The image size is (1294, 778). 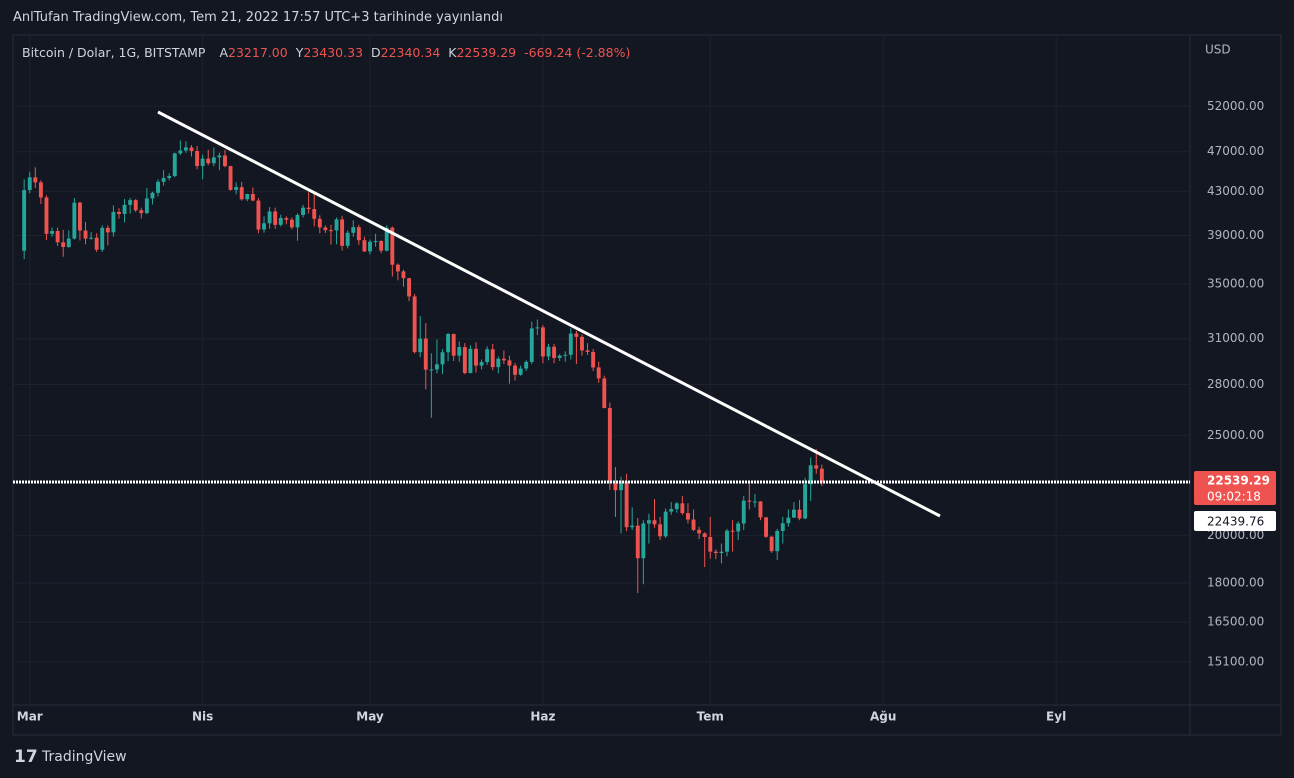 What do you see at coordinates (299, 52) in the screenshot?
I see `legend-key: Y` at bounding box center [299, 52].